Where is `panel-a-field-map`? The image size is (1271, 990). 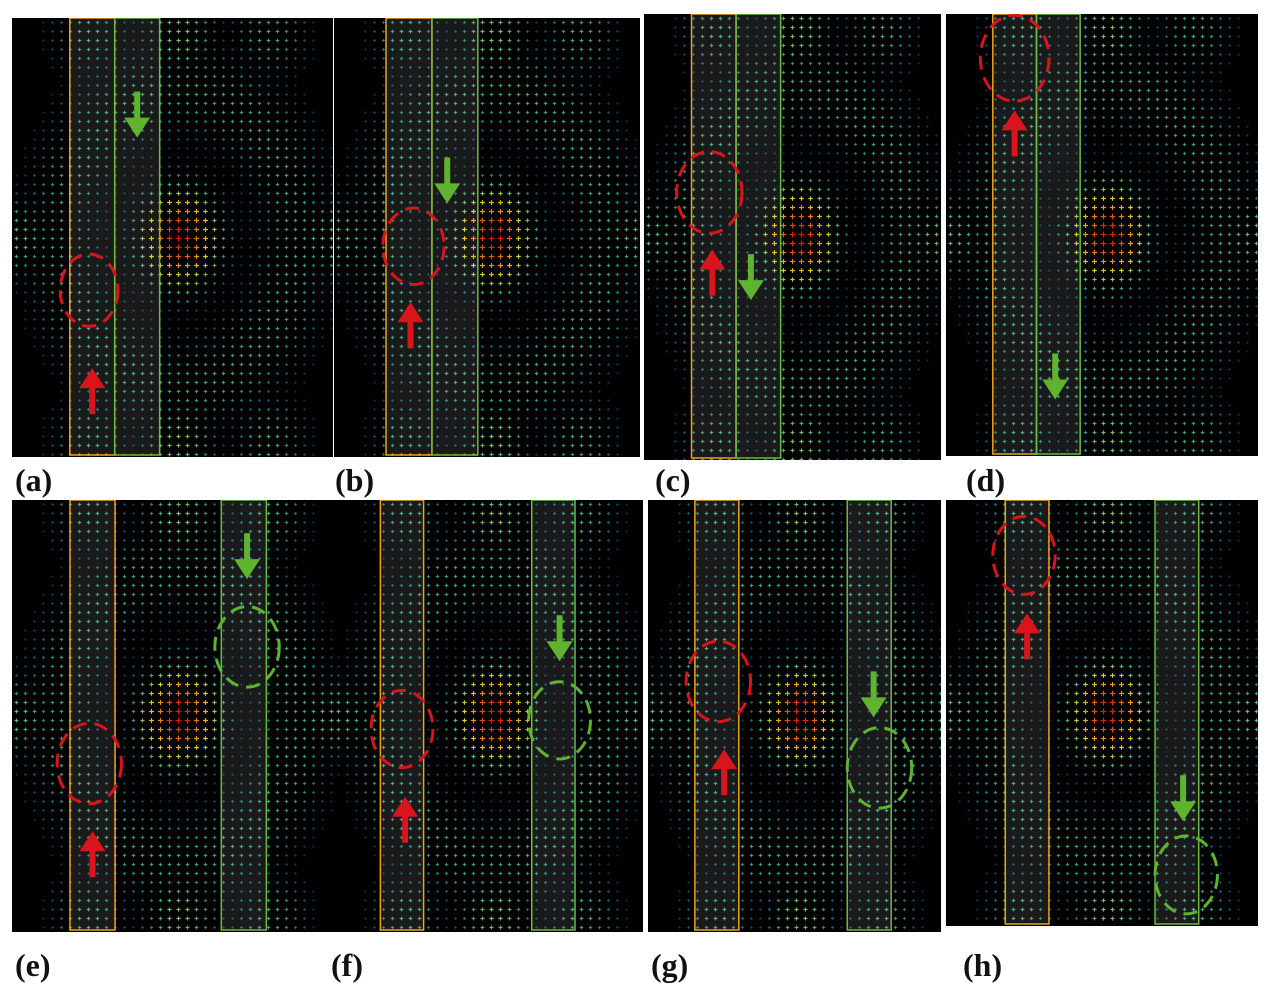 panel-a-field-map is located at coordinates (172, 237).